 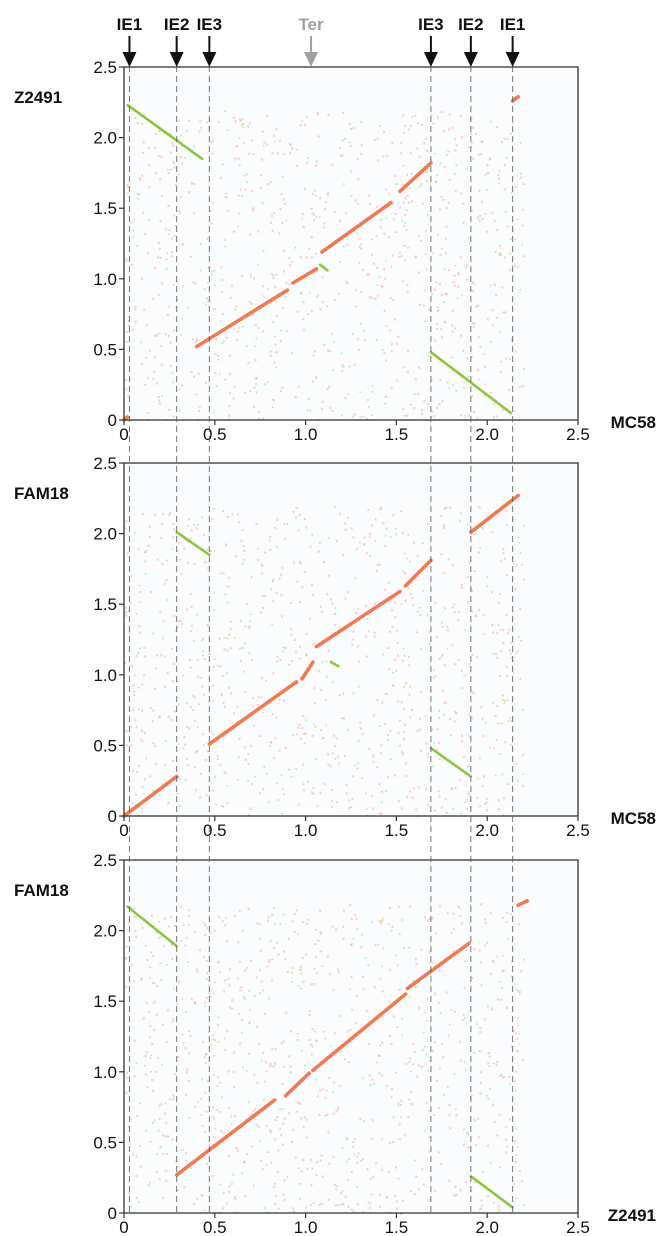 What do you see at coordinates (494, 514) in the screenshot?
I see `forward-alignment-segment` at bounding box center [494, 514].